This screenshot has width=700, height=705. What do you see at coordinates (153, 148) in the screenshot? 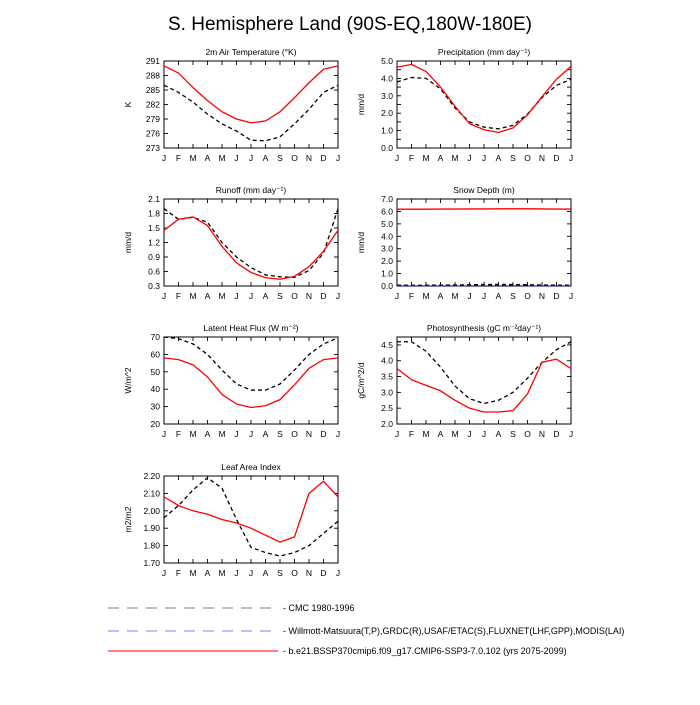
I see `y-tick-label: 273` at bounding box center [153, 148].